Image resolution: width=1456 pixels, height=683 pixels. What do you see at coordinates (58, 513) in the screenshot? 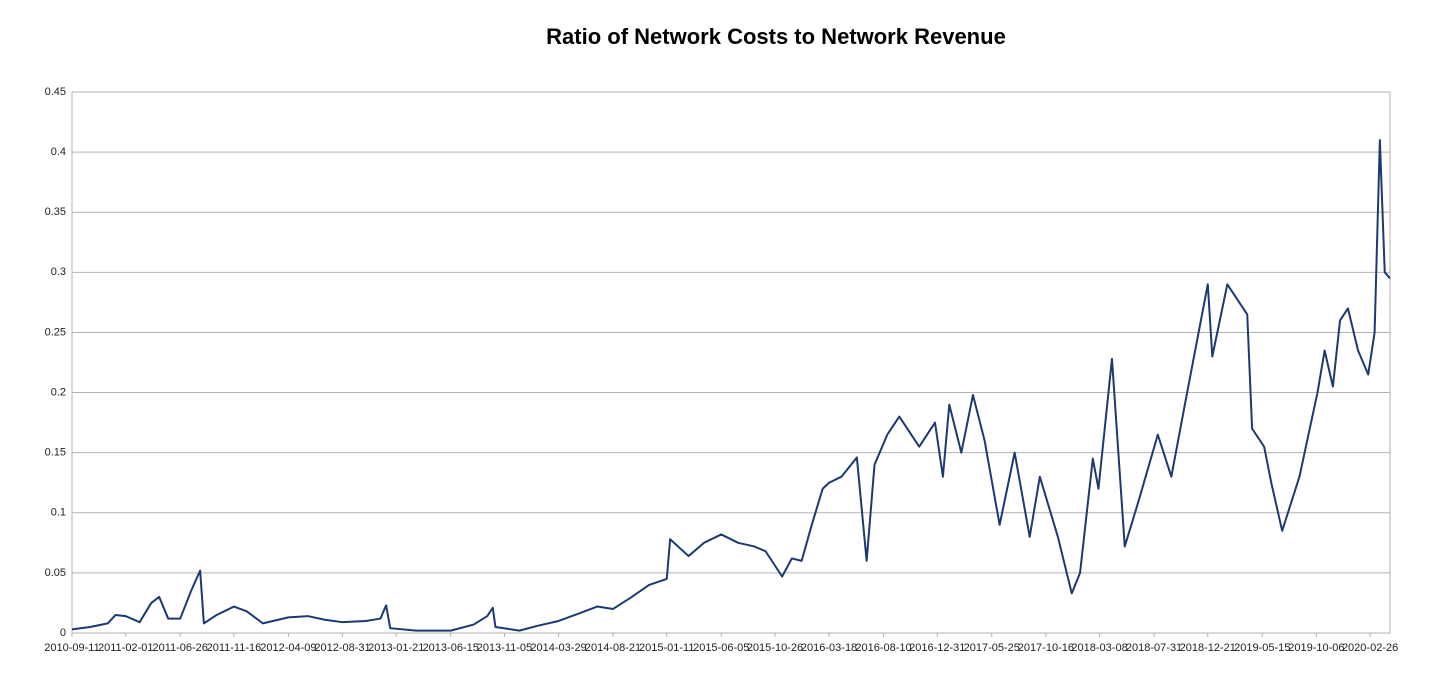
I see `y-tick-label: 0.1` at bounding box center [58, 513].